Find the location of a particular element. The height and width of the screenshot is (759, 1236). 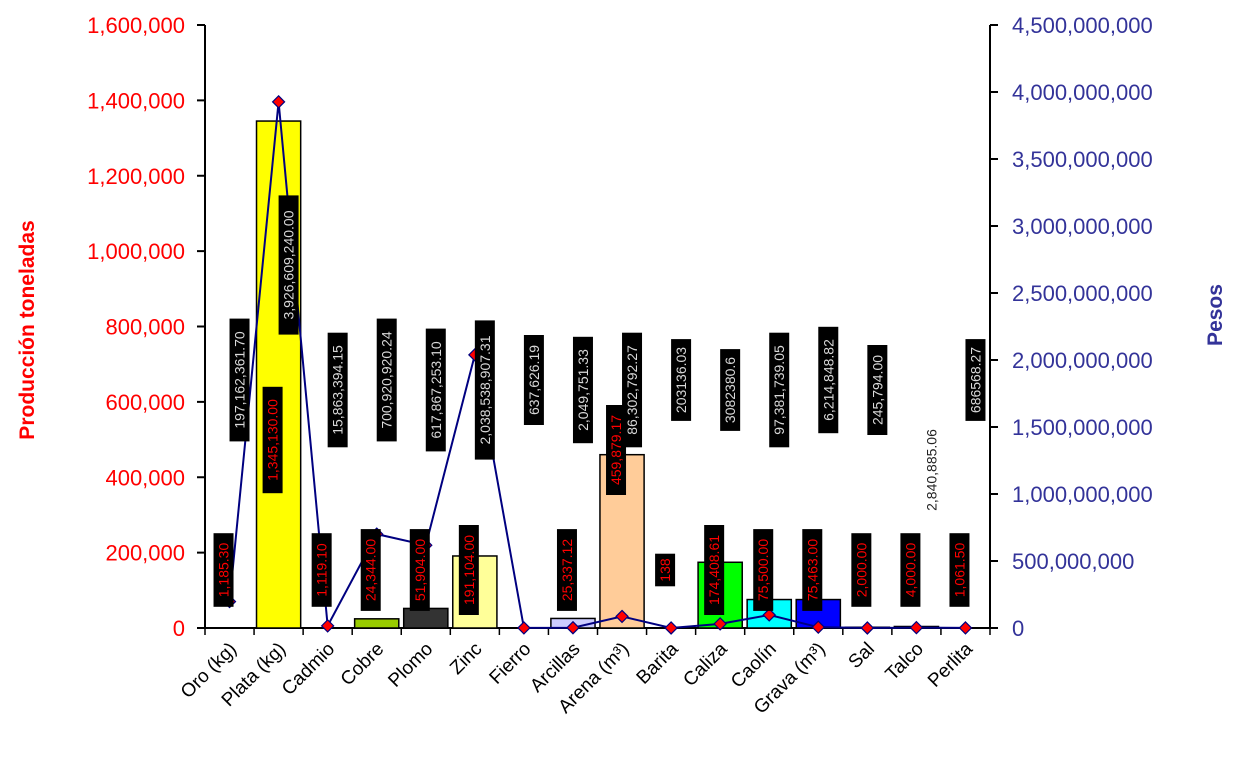

bar-value-label: 4,000.00 is located at coordinates (910, 570).